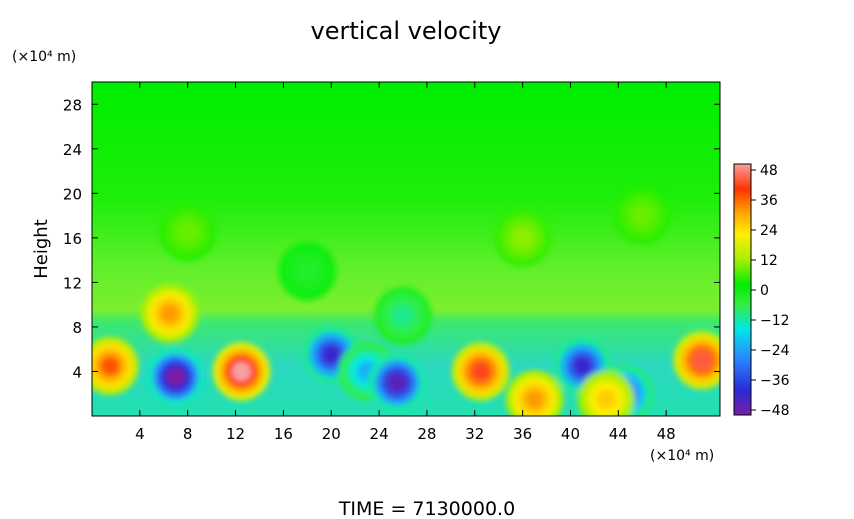 This screenshot has width=854, height=519. Describe the element at coordinates (140, 434) in the screenshot. I see `x-tick-label: 4` at that location.